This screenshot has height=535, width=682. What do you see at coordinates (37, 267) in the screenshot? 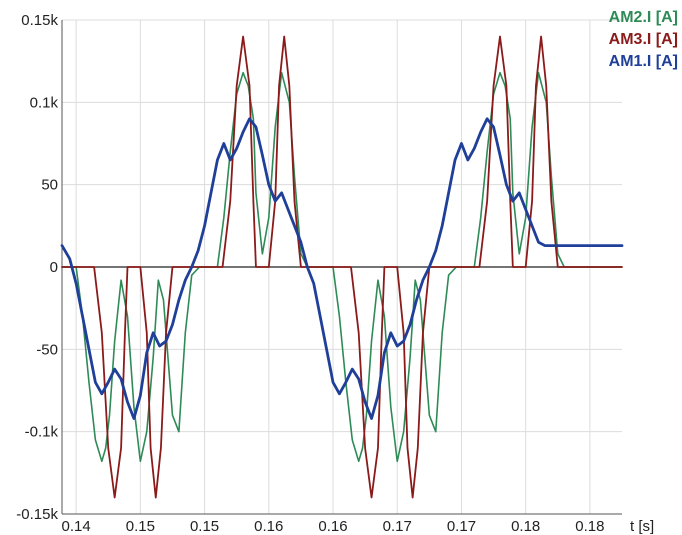
I see `y-tick-labels: 0.15k 0.1k 50 0 -50 -0.1k -0.15k` at bounding box center [37, 267].